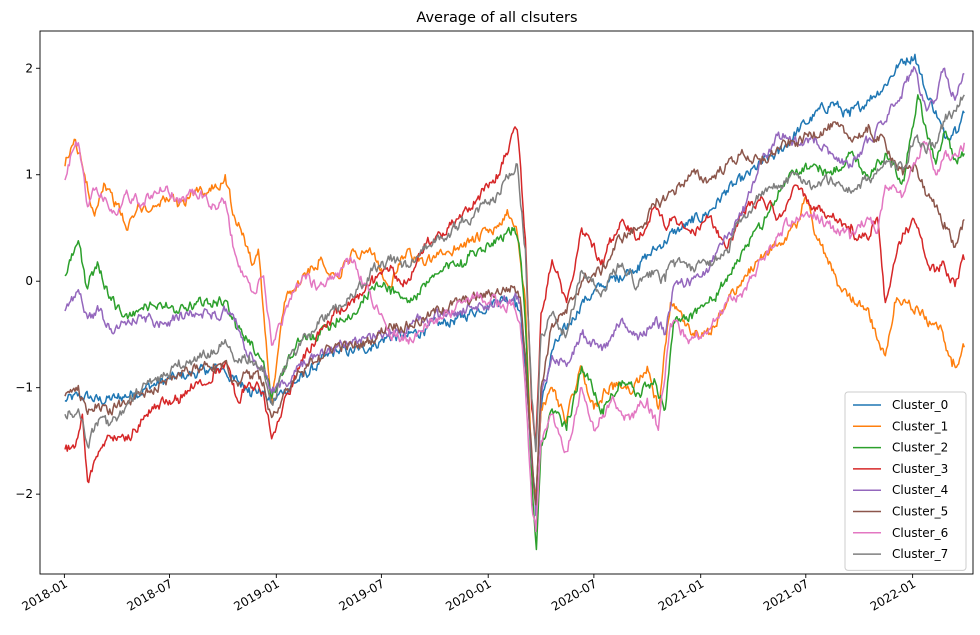 Image resolution: width=980 pixels, height=635 pixels. What do you see at coordinates (920, 533) in the screenshot?
I see `legend-label: Cluster_6` at bounding box center [920, 533].